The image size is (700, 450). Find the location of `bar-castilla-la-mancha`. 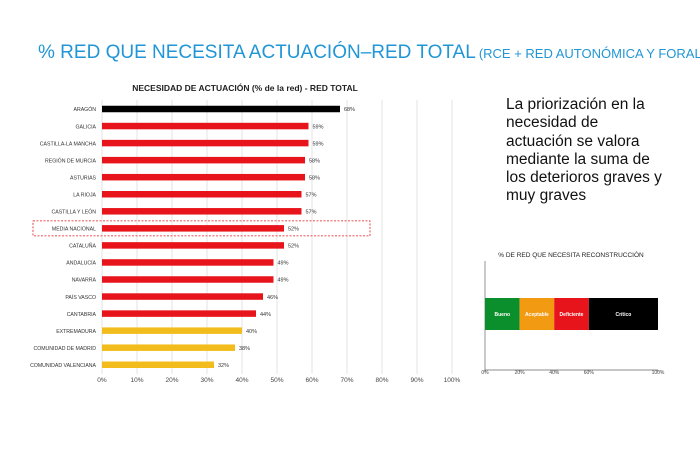

bar-castilla-la-mancha is located at coordinates (205, 143).